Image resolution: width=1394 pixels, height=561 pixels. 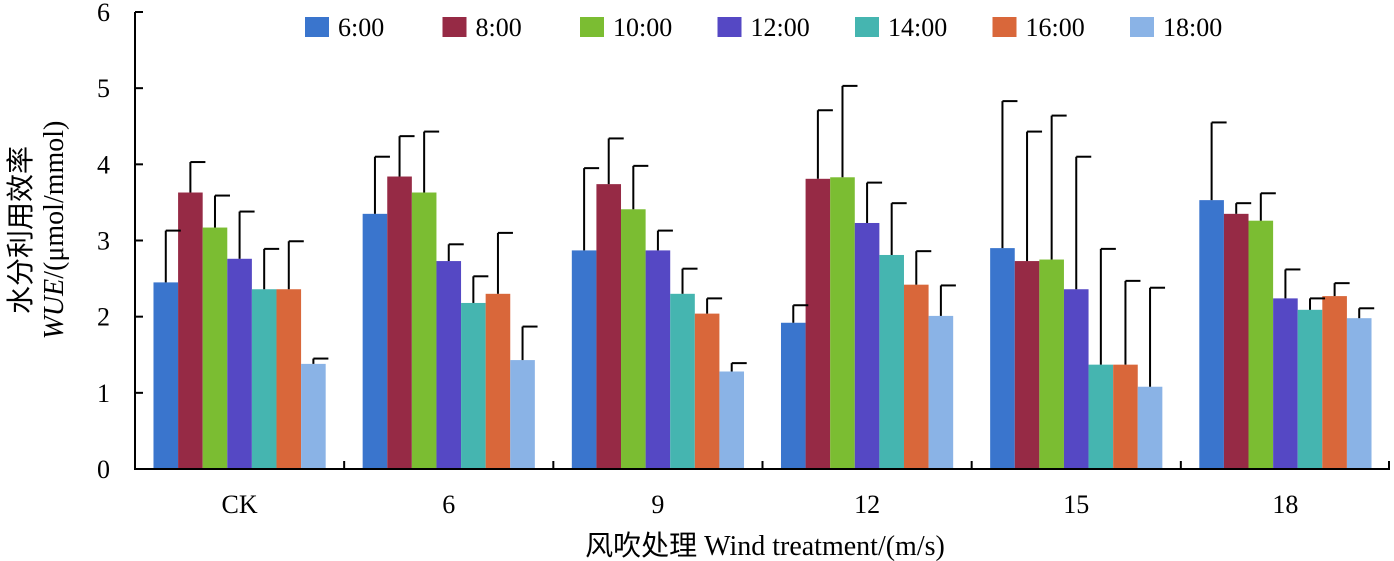 What do you see at coordinates (1125, 416) in the screenshot?
I see `bar-15-16:00` at bounding box center [1125, 416].